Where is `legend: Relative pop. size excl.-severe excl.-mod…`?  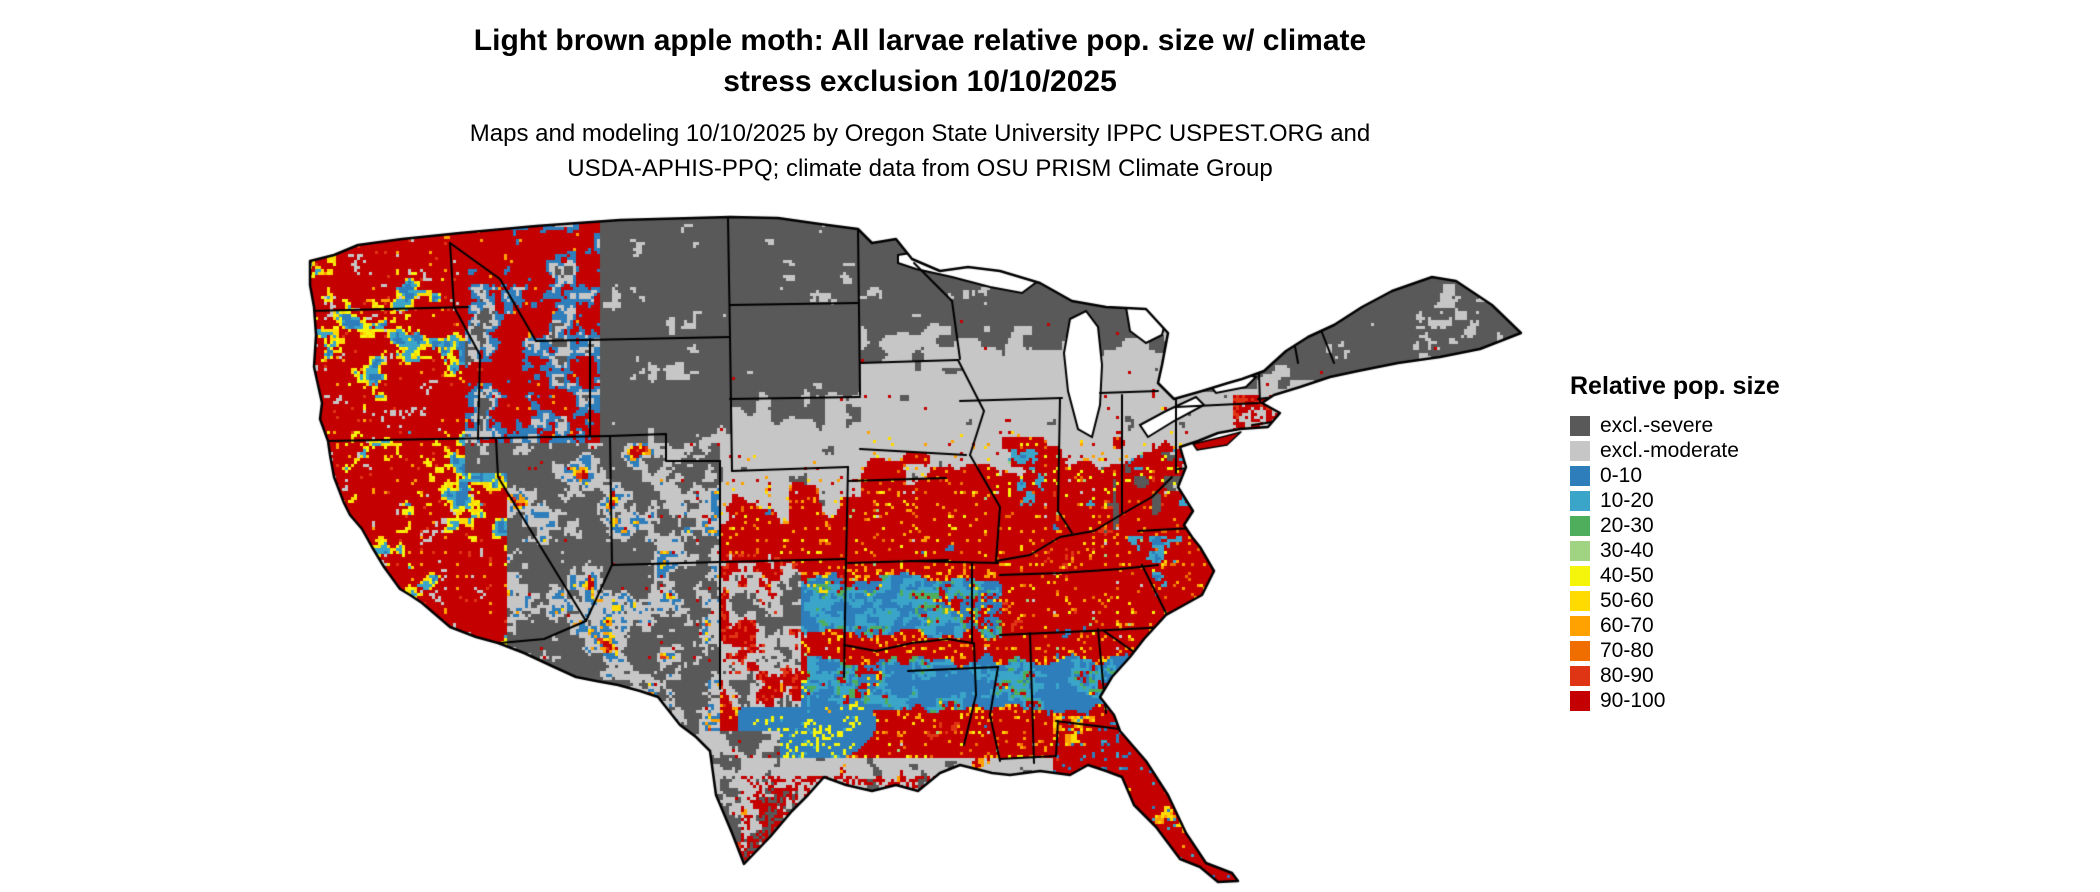
legend: Relative pop. size excl.-severe excl.-mod… is located at coordinates (1675, 542).